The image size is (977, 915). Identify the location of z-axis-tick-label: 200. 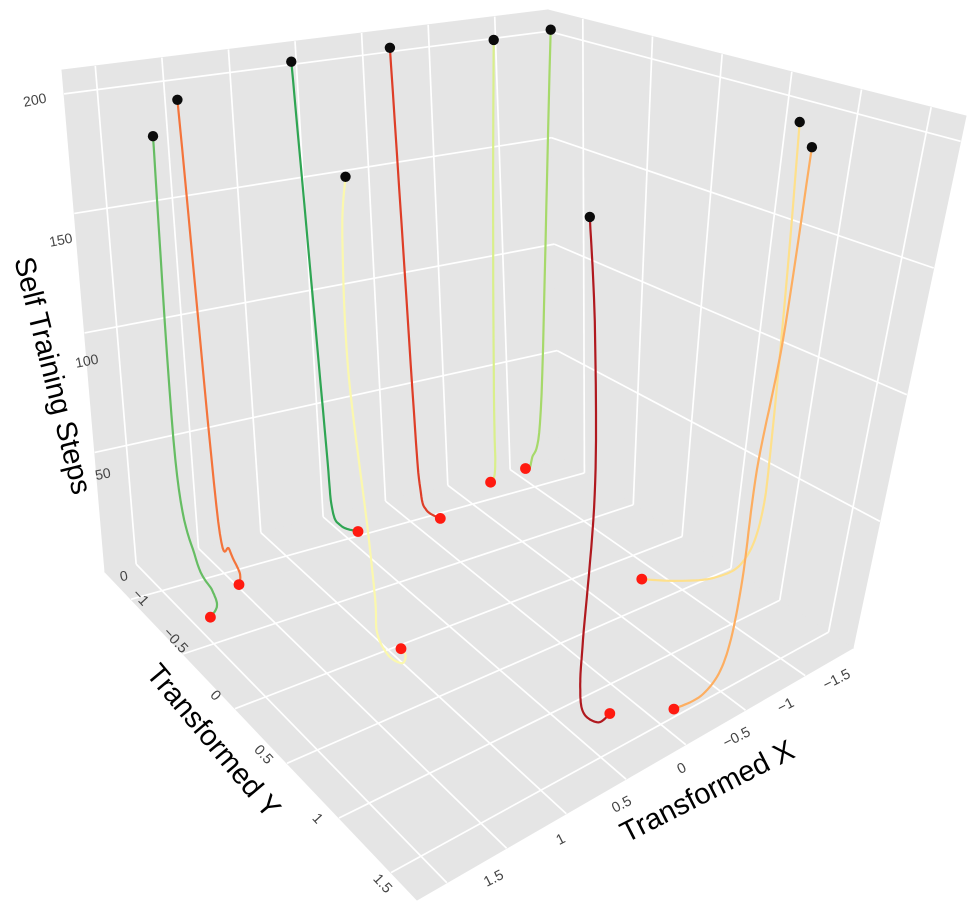
(35, 100).